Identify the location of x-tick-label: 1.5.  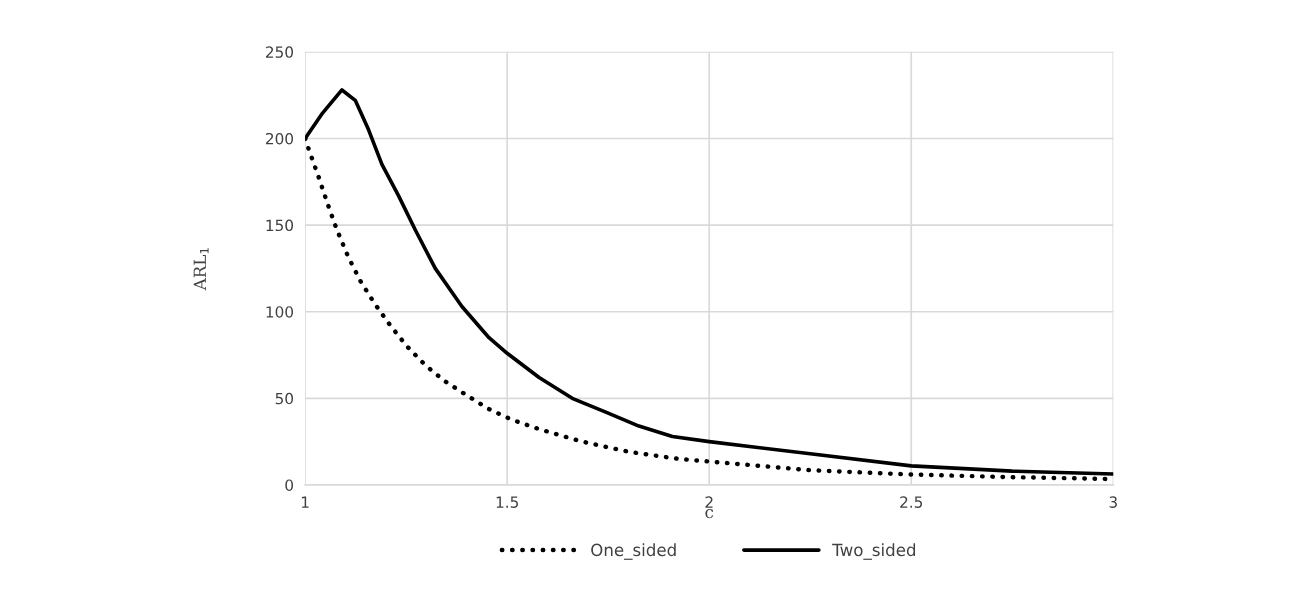
(507, 502).